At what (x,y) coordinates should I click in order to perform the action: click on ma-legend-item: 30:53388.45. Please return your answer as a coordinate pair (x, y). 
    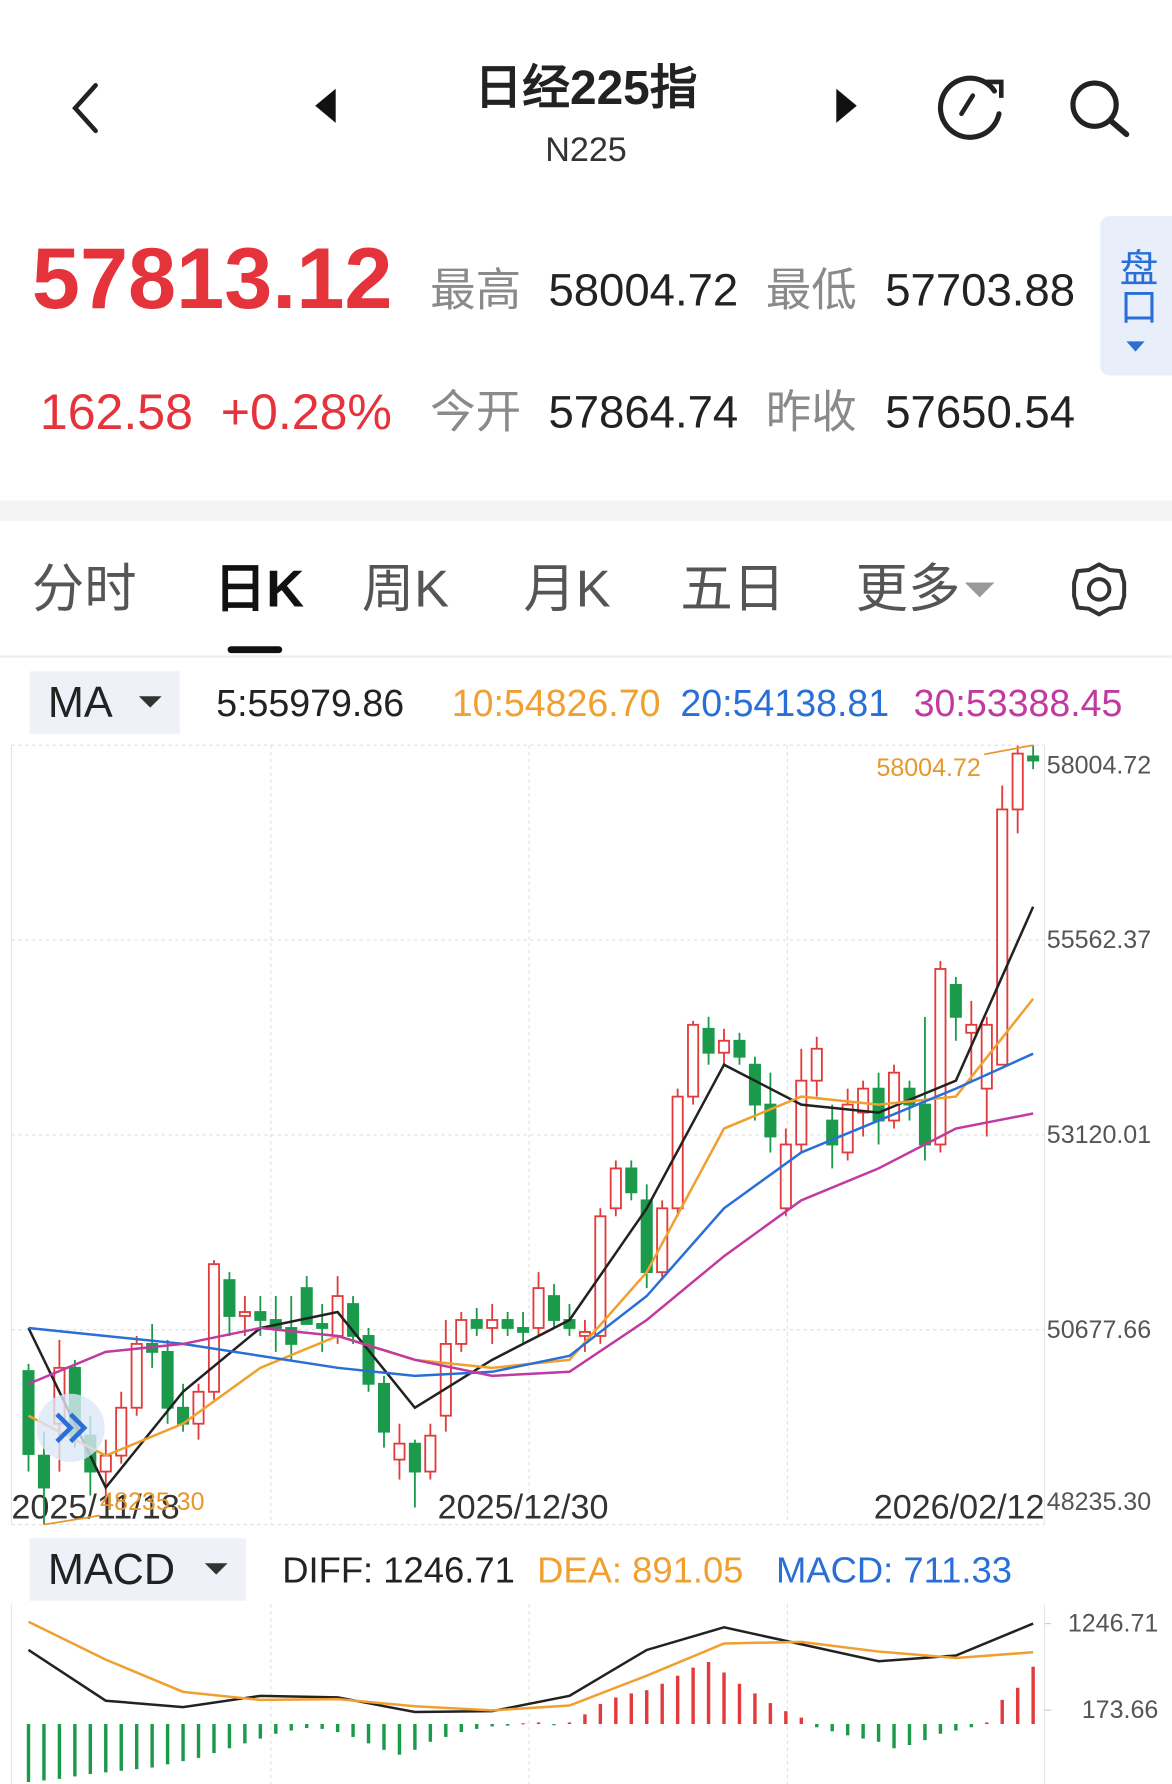
    Looking at the image, I should click on (1018, 703).